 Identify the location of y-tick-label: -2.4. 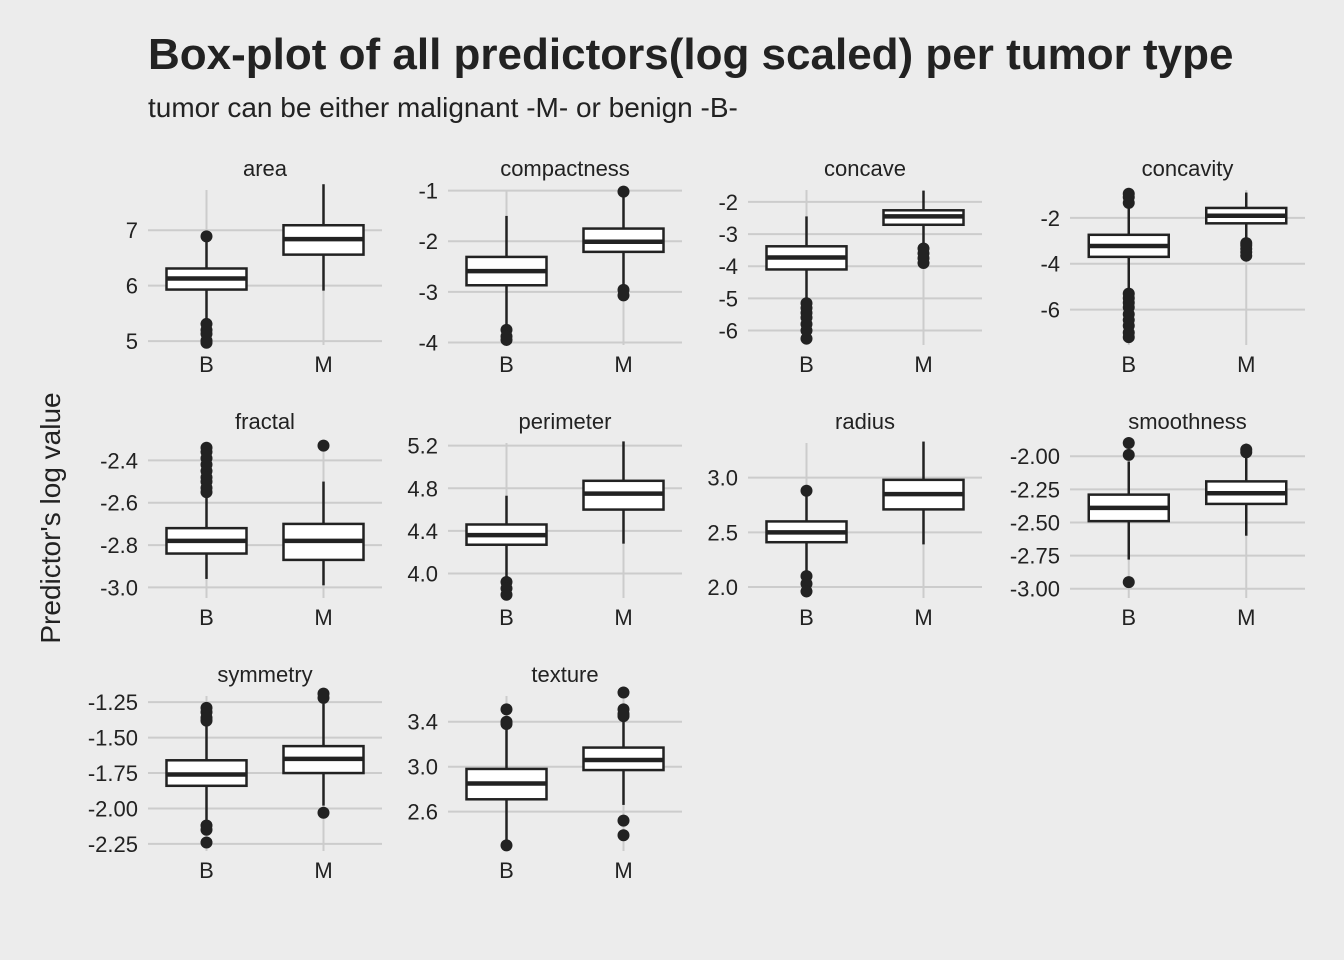
(119, 460).